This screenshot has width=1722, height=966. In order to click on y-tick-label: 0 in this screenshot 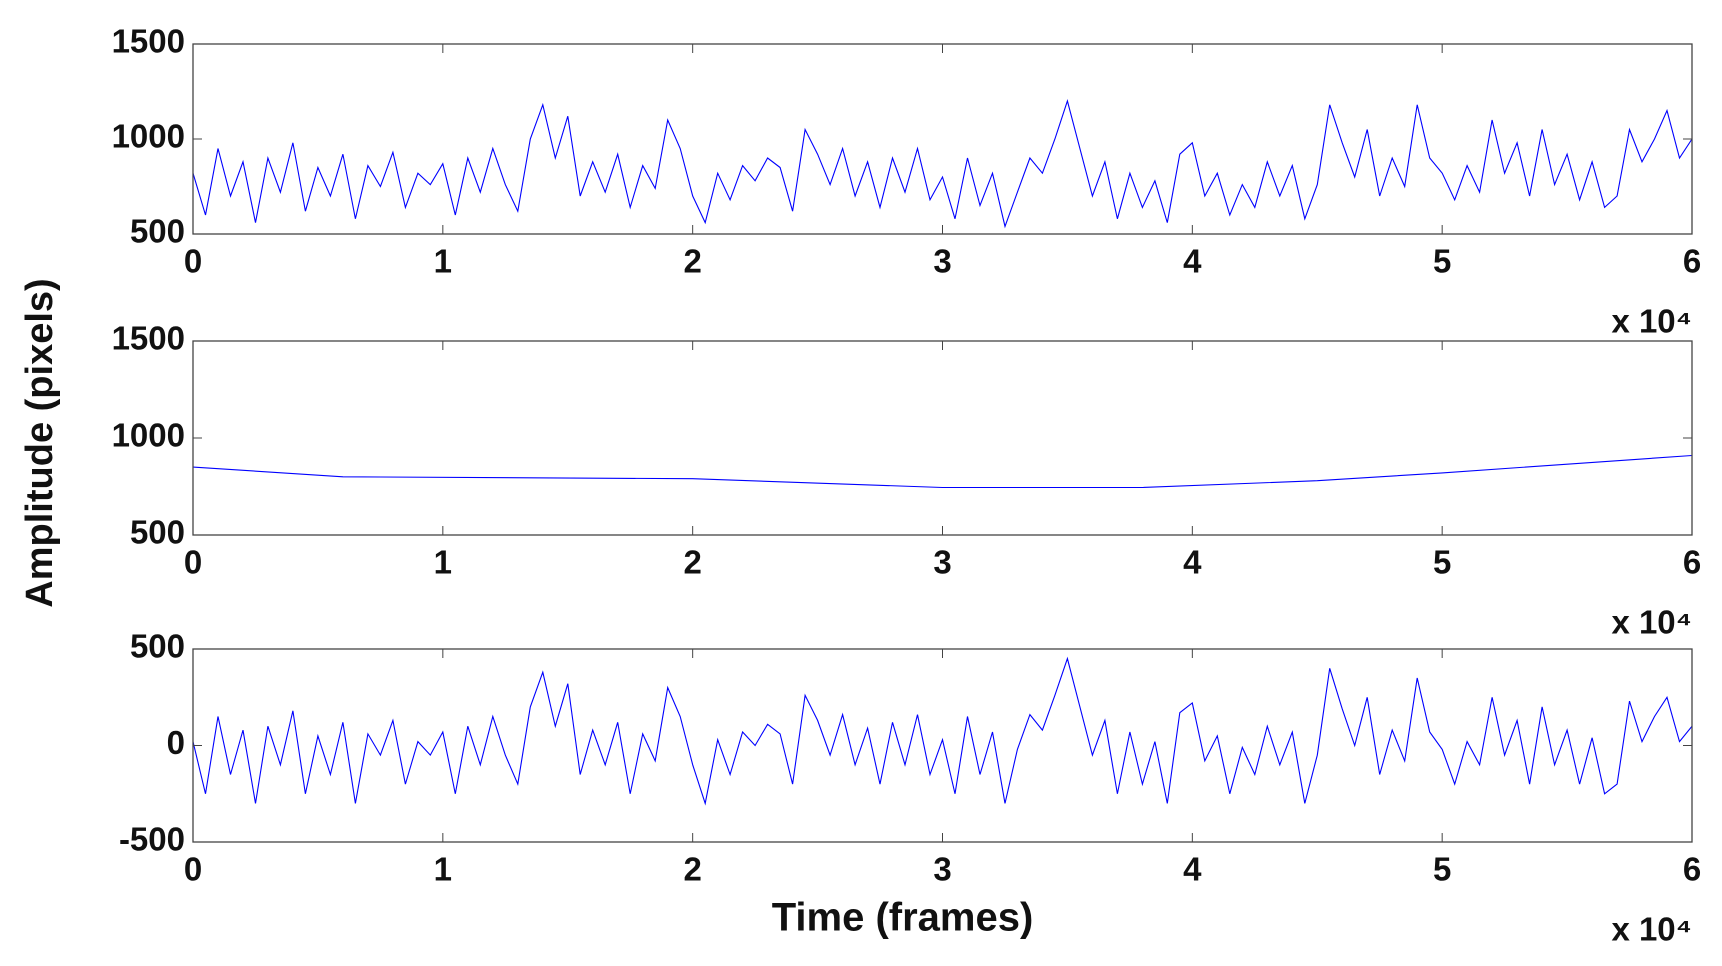, I will do `click(176, 742)`.